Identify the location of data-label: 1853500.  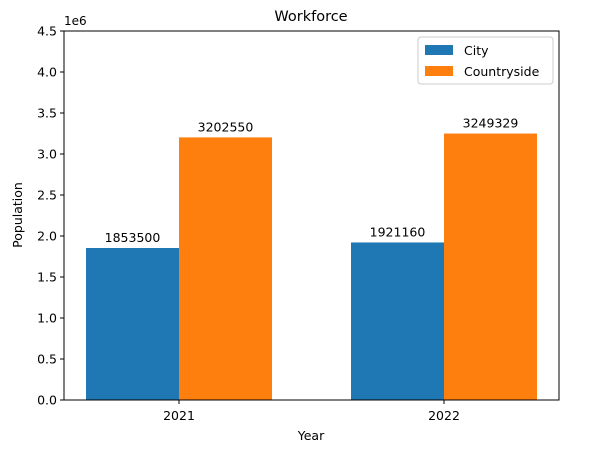
(133, 237).